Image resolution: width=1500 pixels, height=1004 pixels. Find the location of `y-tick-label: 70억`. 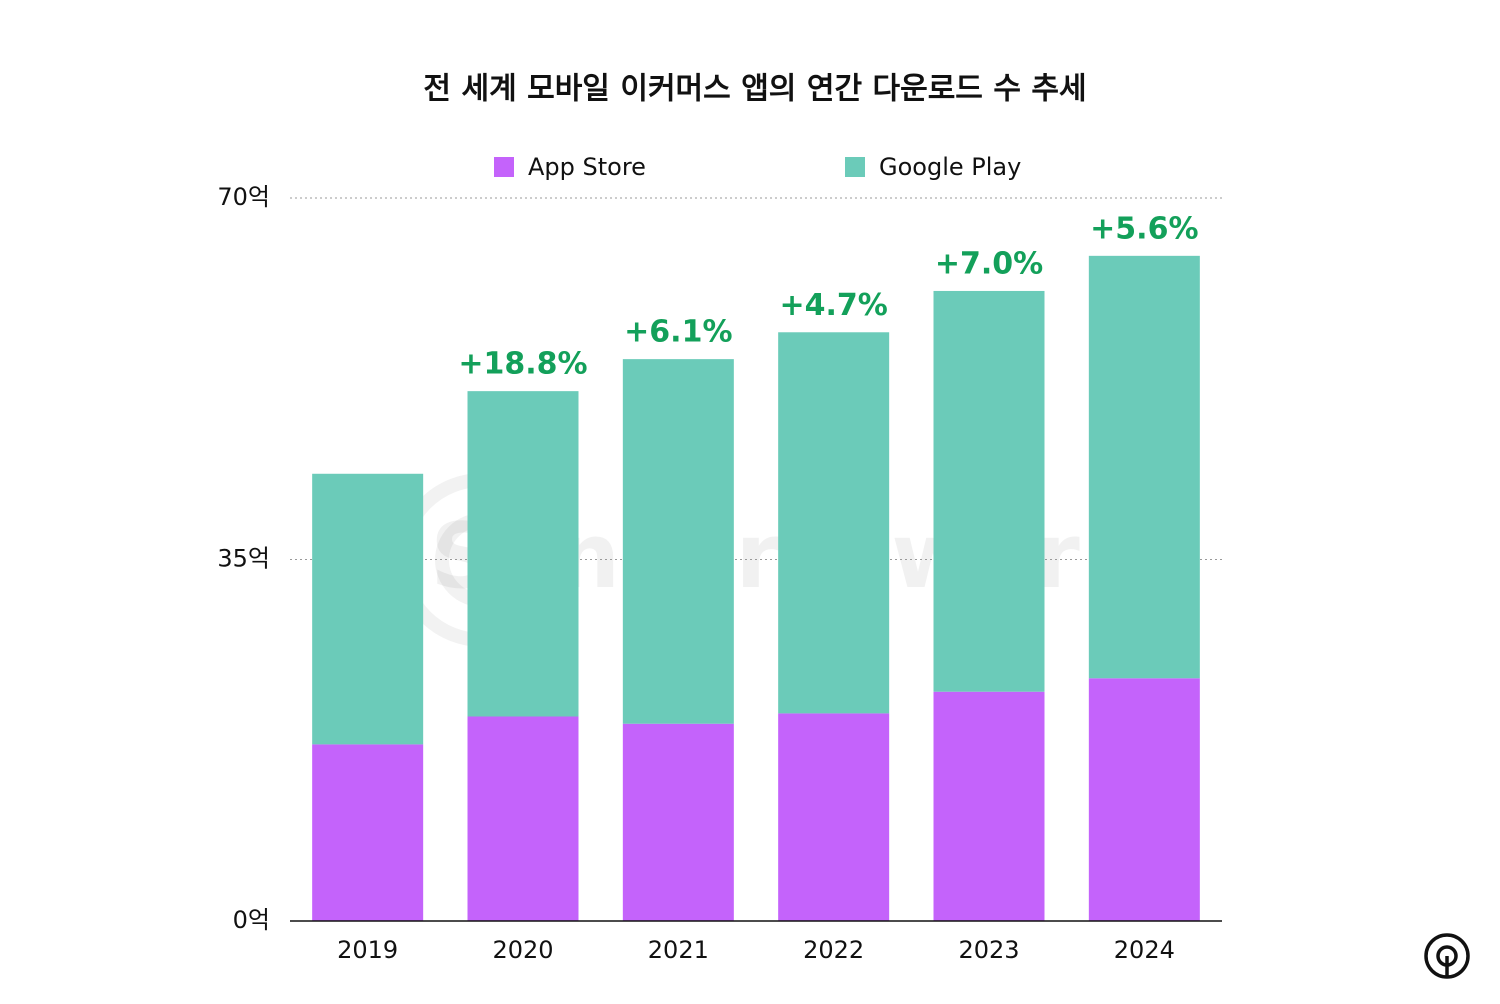

y-tick-label: 70억 is located at coordinates (243, 197).